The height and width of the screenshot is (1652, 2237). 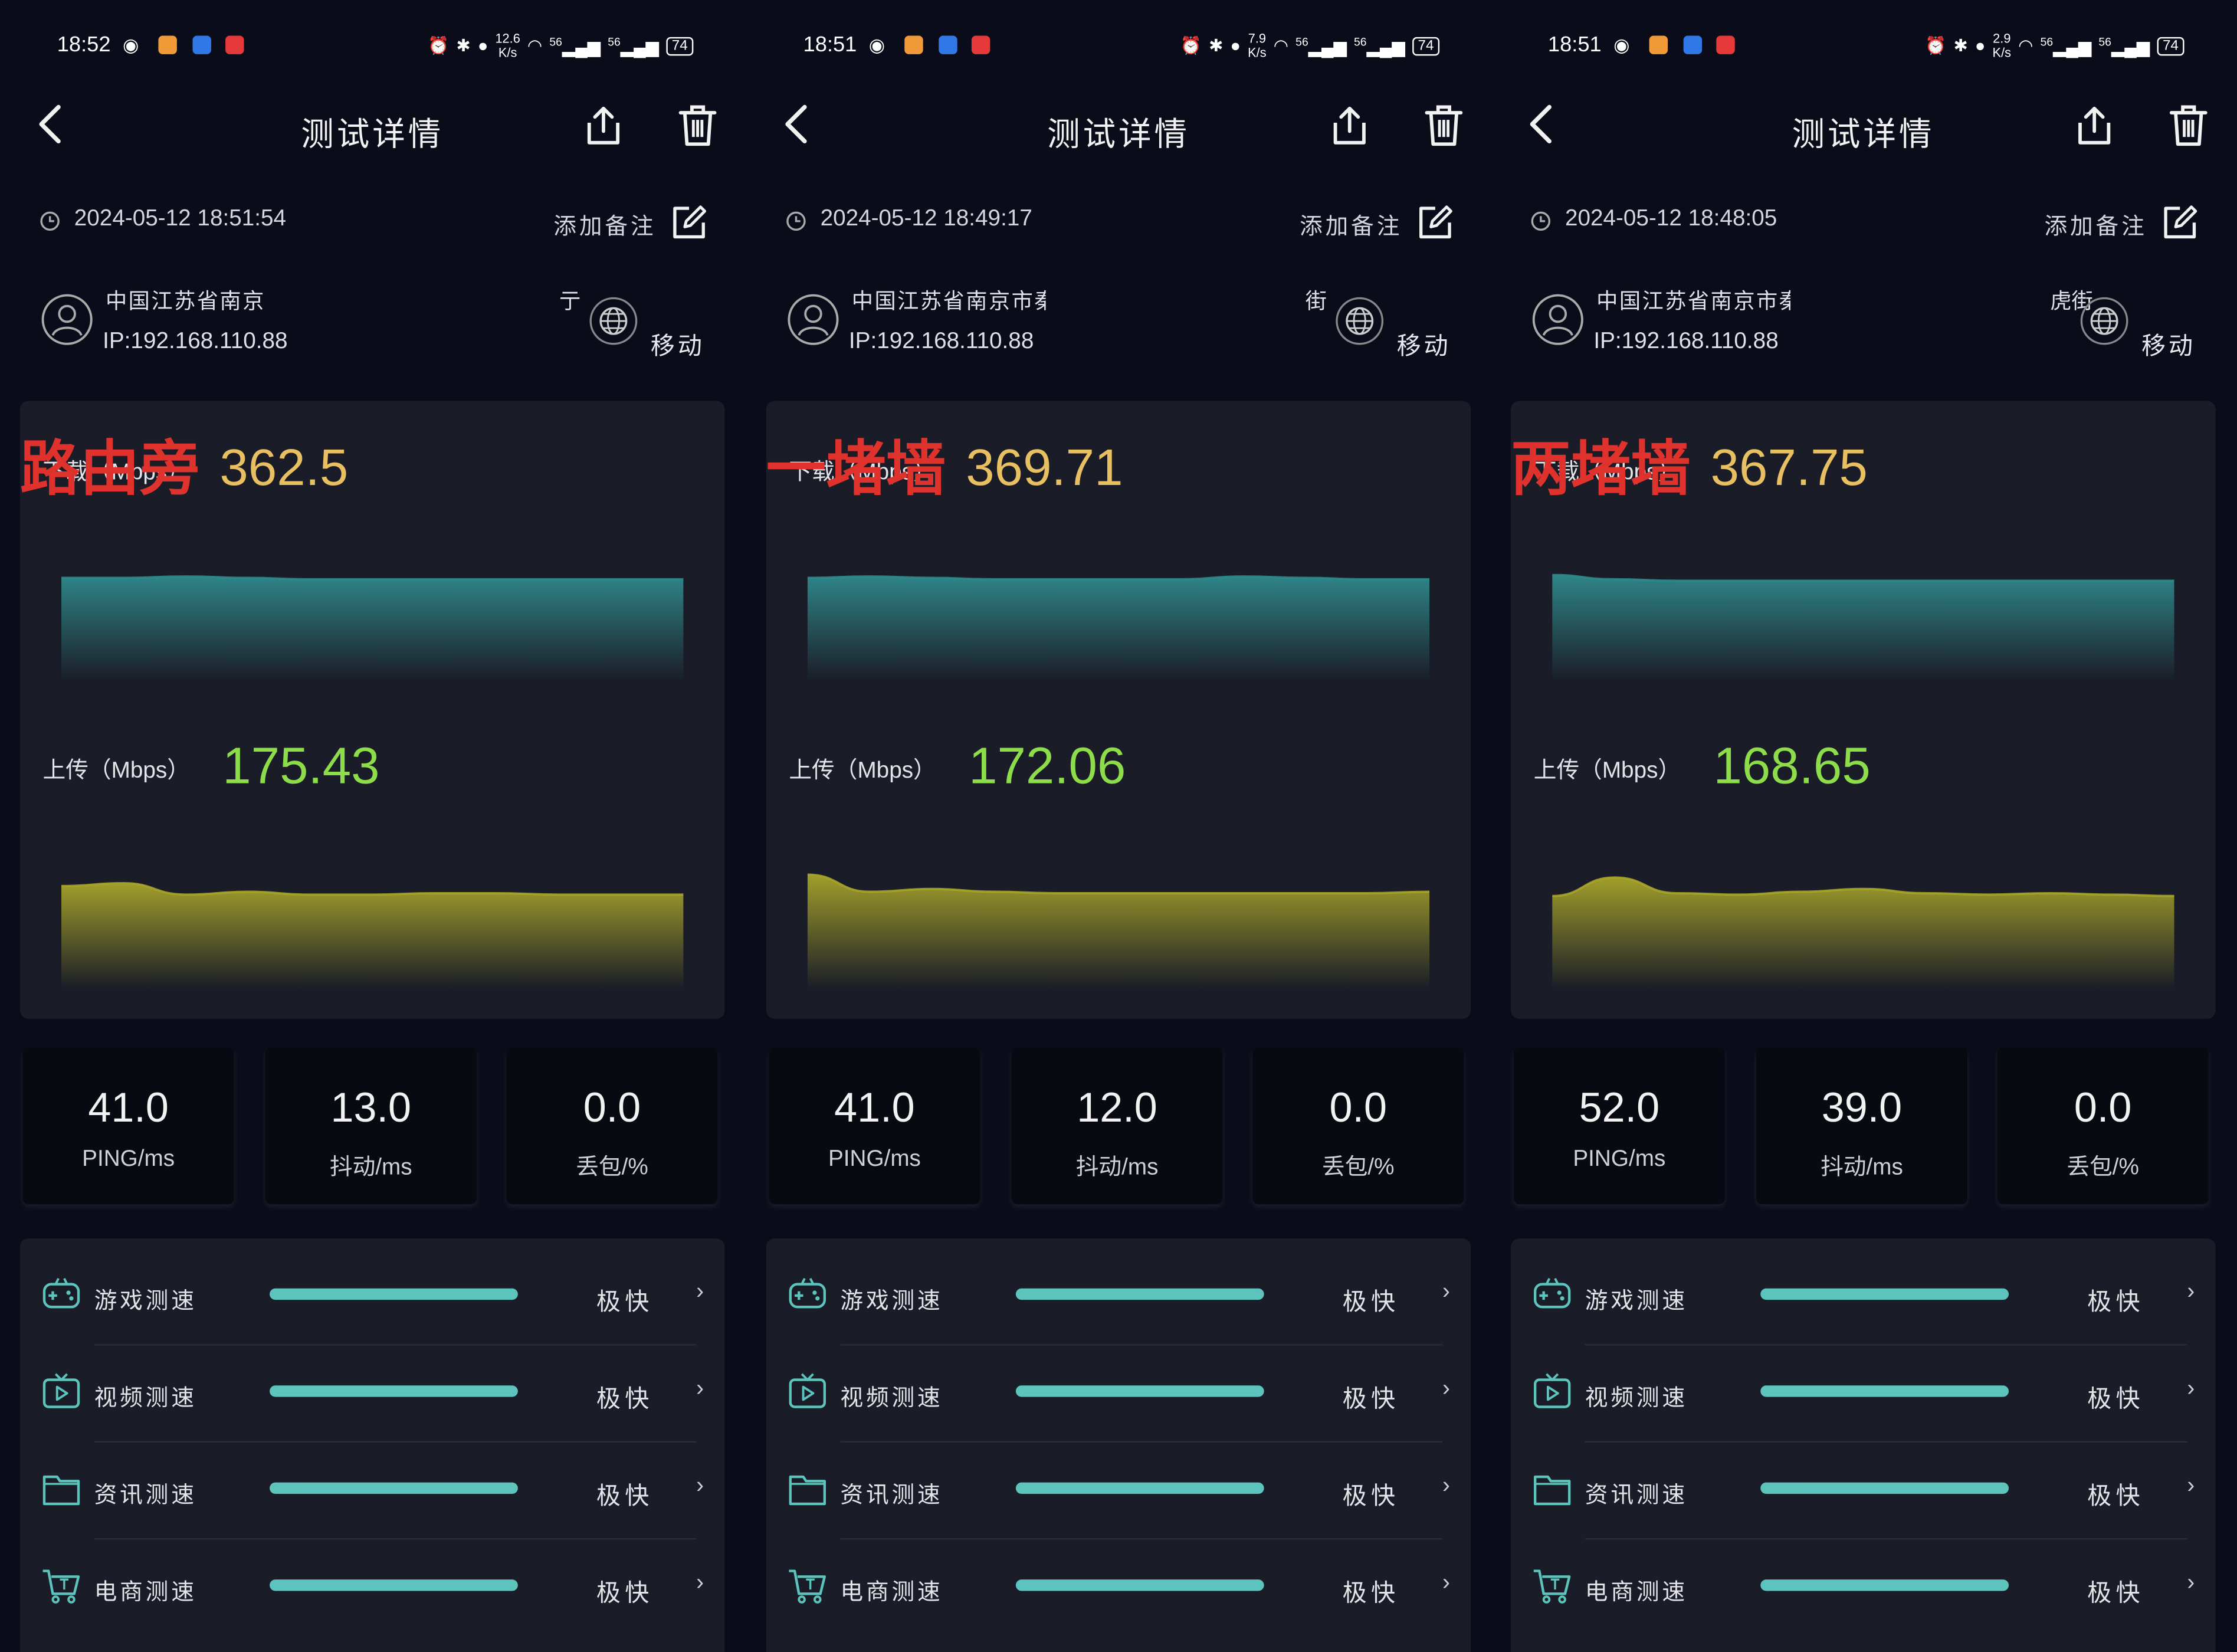 What do you see at coordinates (372, 44) in the screenshot?
I see `status-bar: 18:52 ◉ ⏰ ✱ ● 12.6 K/s ◠ 56▂▄▆ 56▂▄▆ 74` at bounding box center [372, 44].